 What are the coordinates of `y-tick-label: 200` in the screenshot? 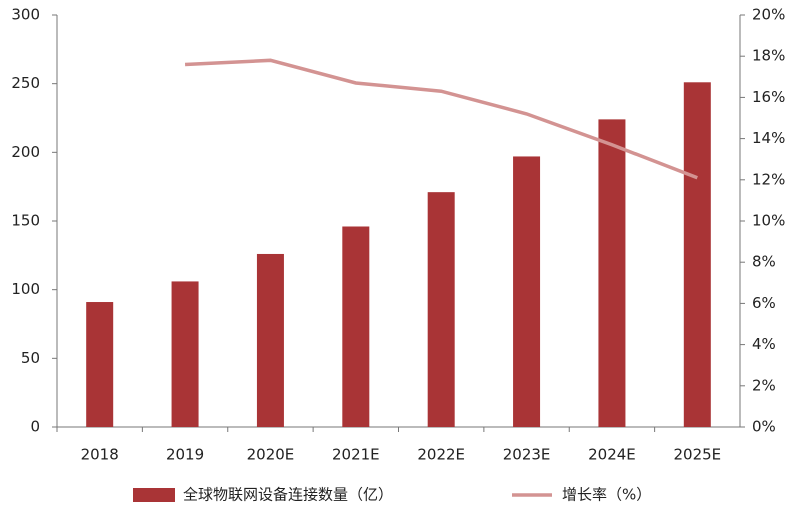 It's located at (25, 152).